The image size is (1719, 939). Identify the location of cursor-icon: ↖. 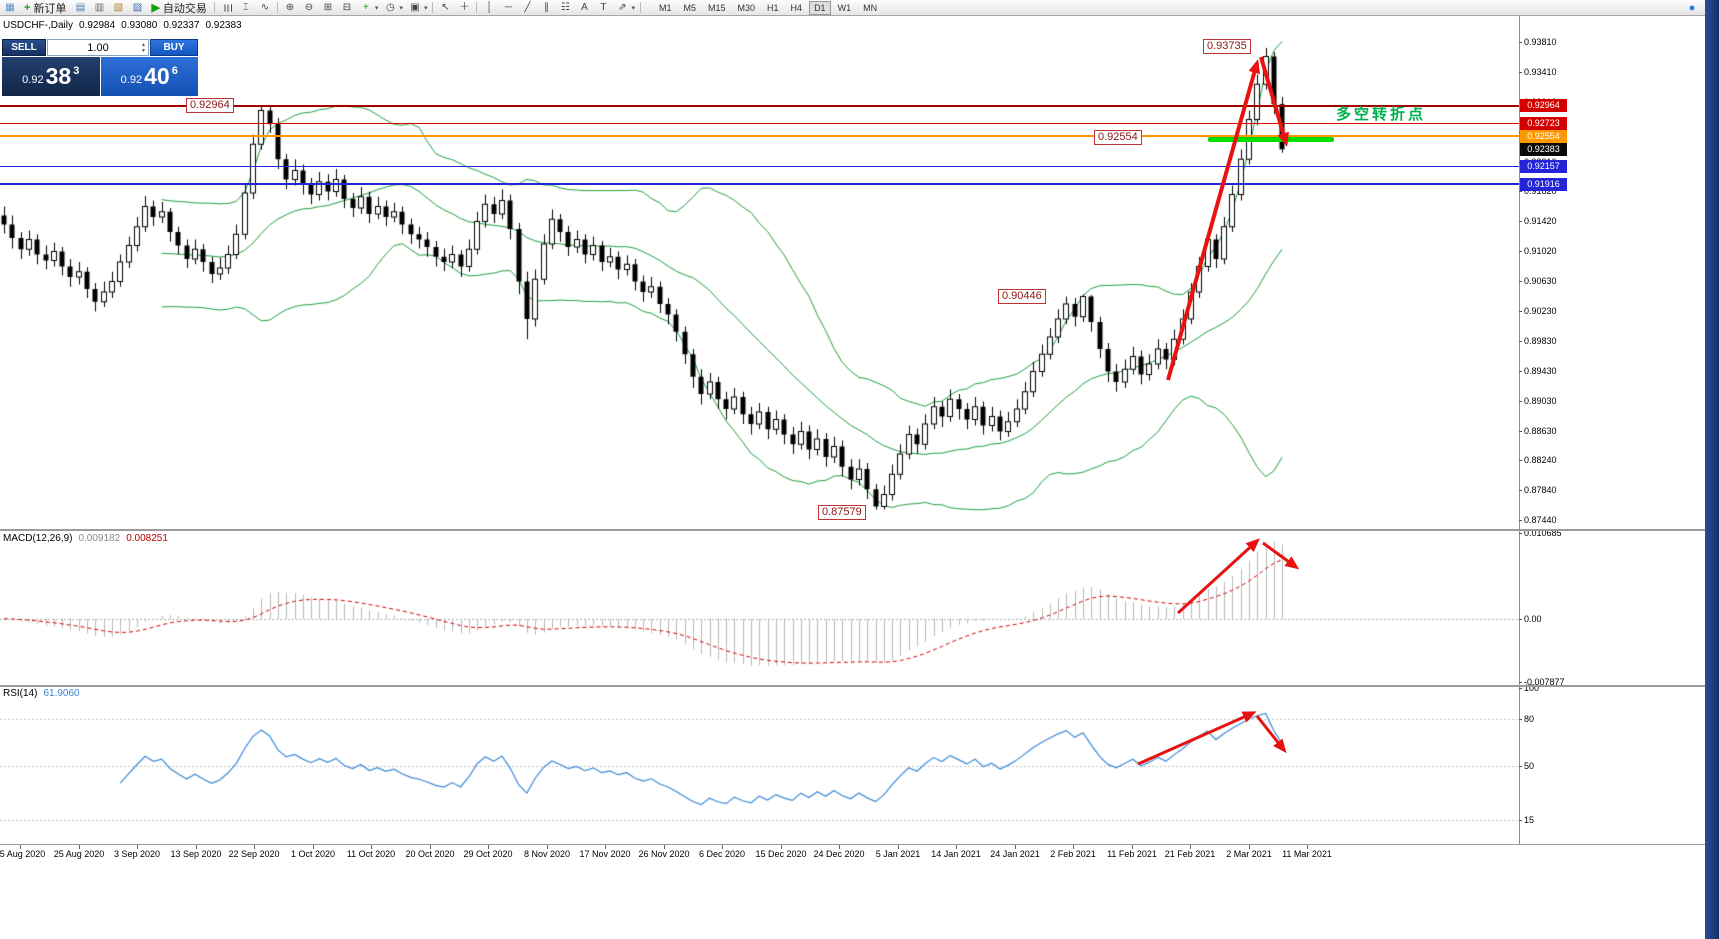
(445, 7).